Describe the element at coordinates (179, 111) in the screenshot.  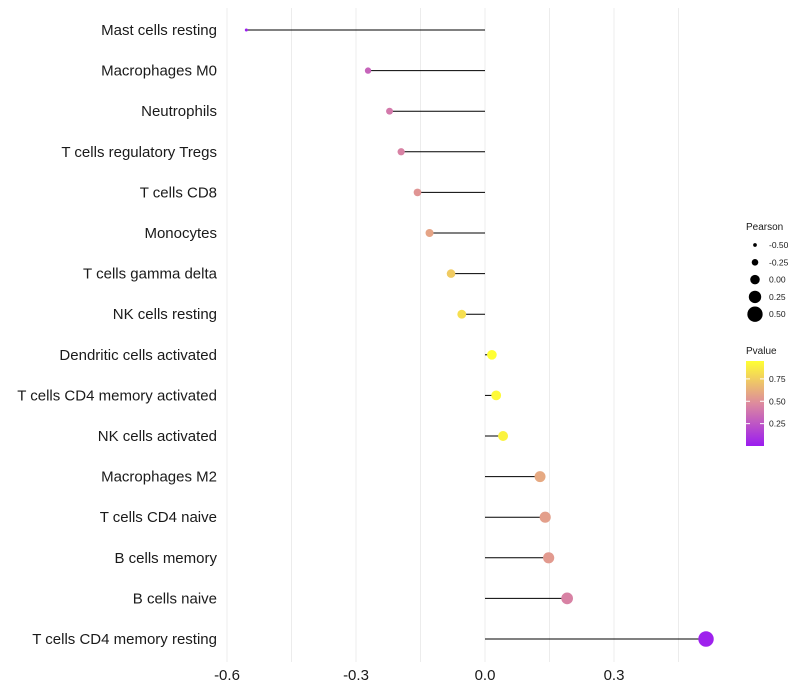
I see `category-label: Neutrophils` at that location.